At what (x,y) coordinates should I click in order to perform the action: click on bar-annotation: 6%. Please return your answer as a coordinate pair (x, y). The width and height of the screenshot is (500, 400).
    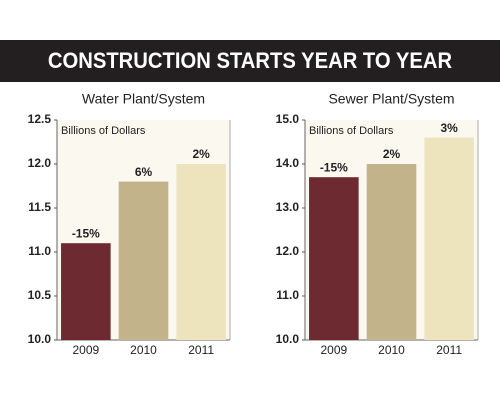
    Looking at the image, I should click on (144, 172).